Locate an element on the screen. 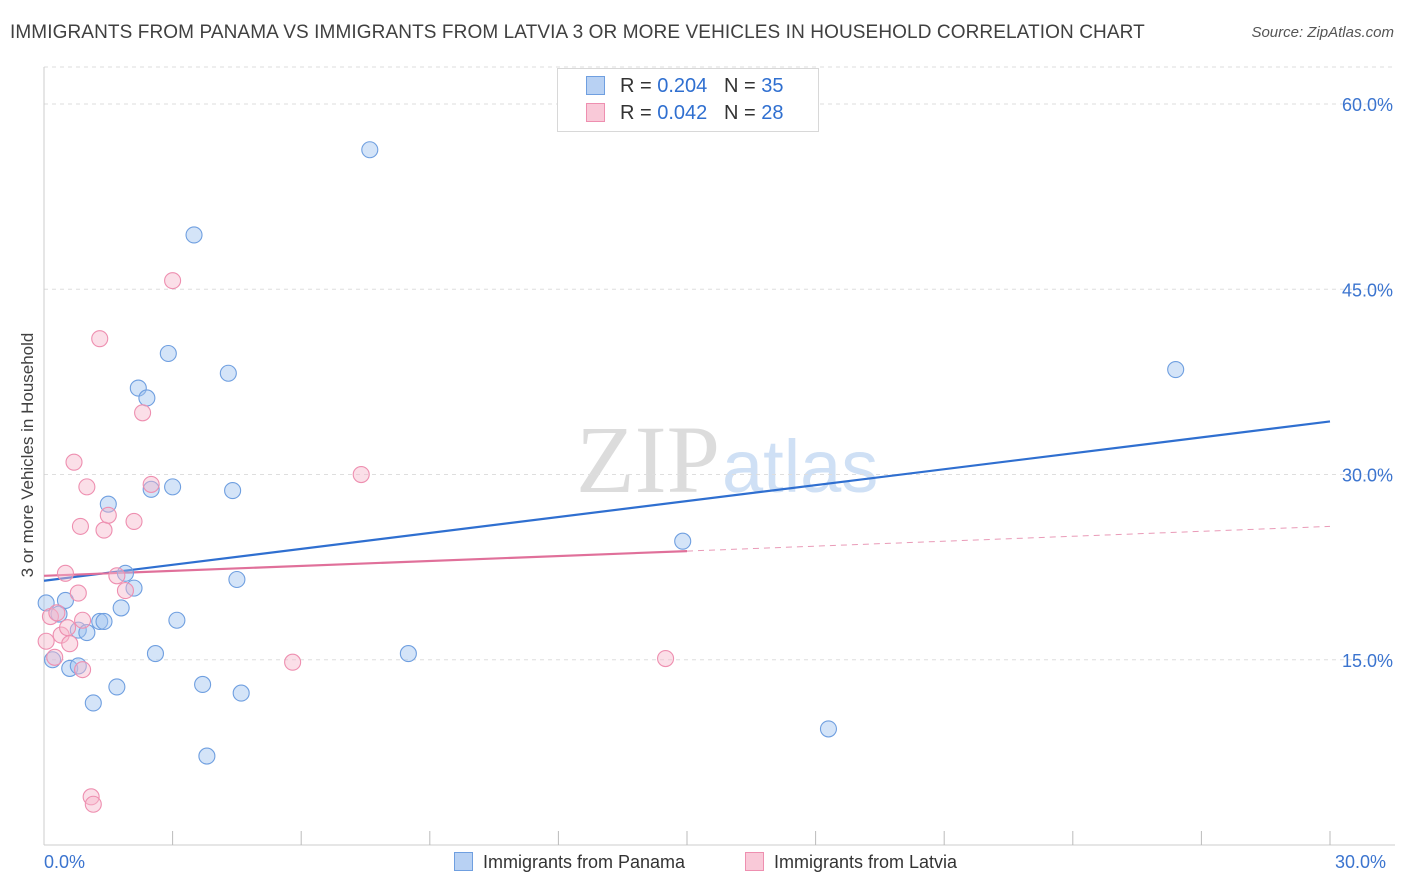 This screenshot has width=1406, height=892. y-tick-label: 60.0% is located at coordinates (1367, 105).